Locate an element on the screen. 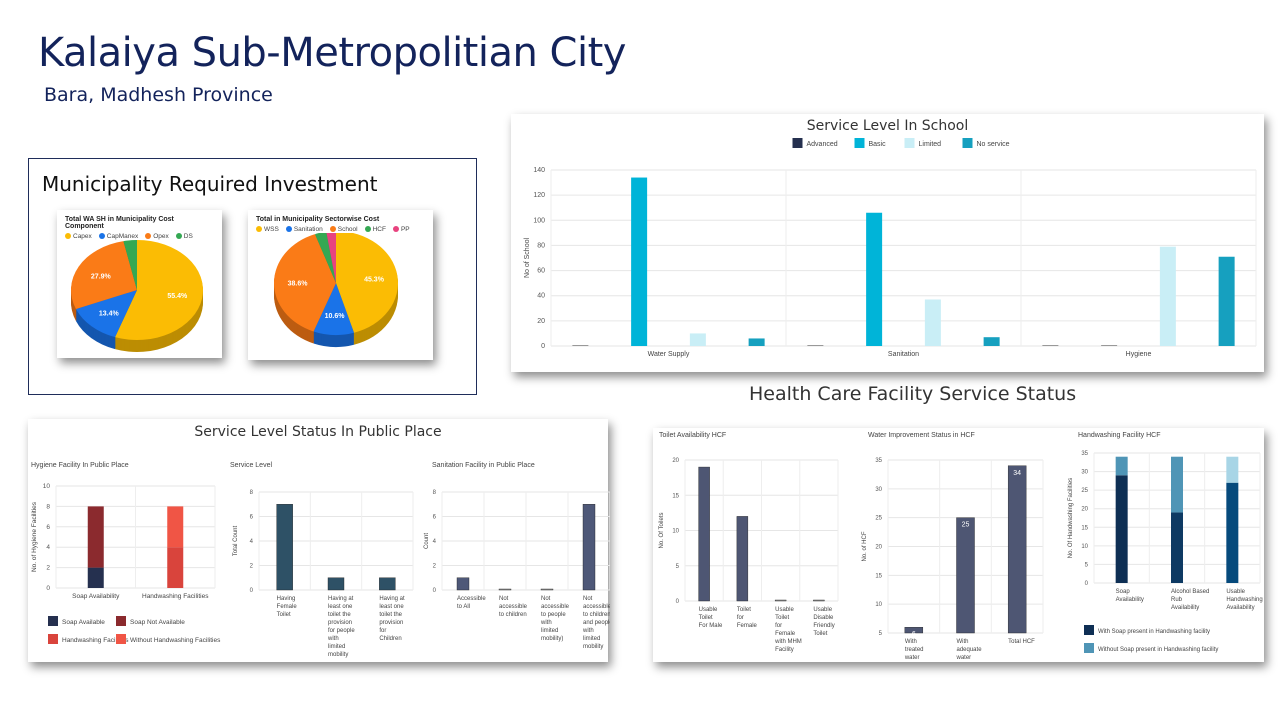 This screenshot has height=720, width=1280. pie-svg: 55.4% 13.4% 27.9% is located at coordinates (137, 296).